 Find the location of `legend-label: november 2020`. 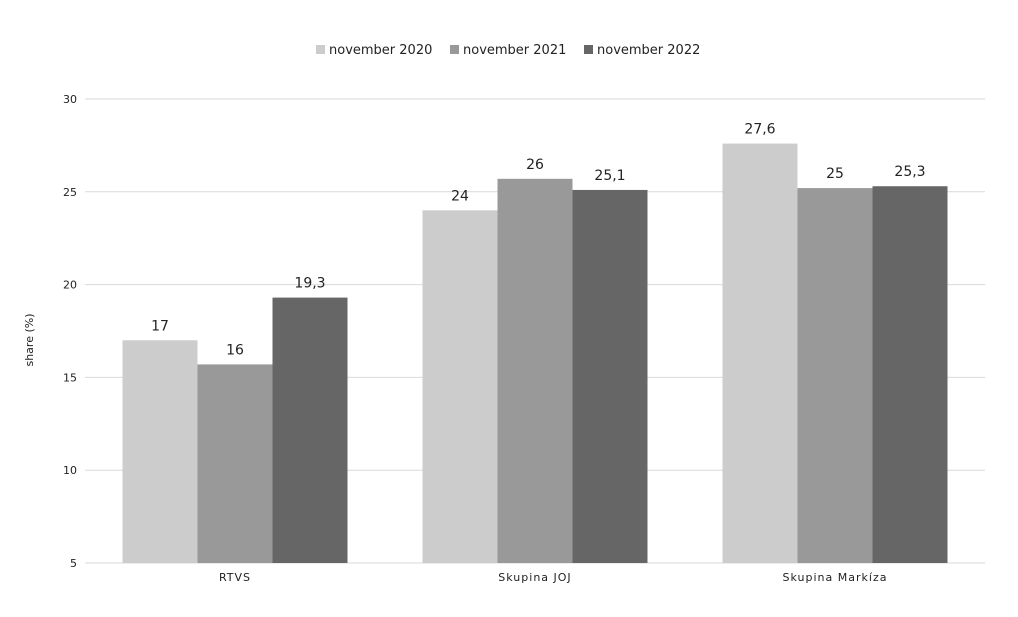

legend-label: november 2020 is located at coordinates (380, 50).